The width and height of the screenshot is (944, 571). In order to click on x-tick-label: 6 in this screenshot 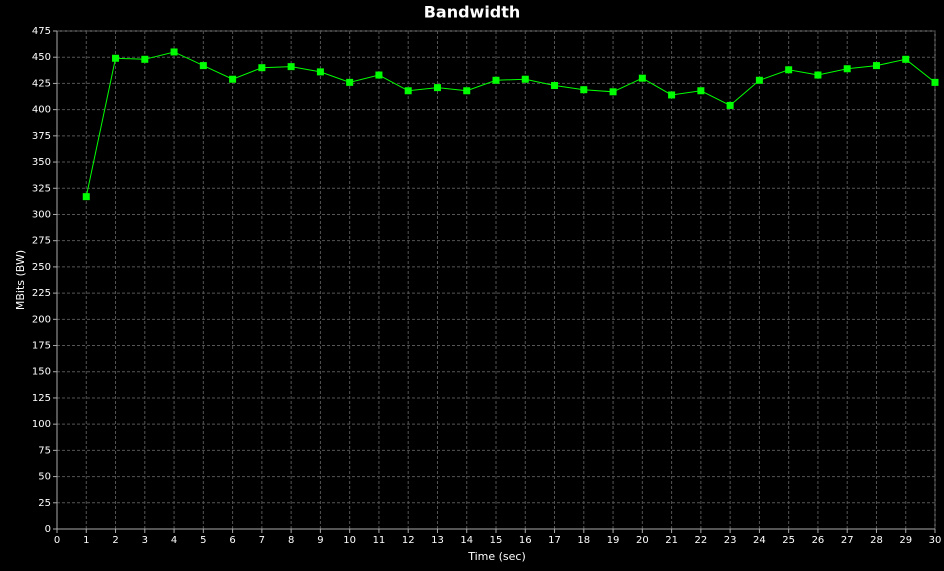, I will do `click(232, 540)`.